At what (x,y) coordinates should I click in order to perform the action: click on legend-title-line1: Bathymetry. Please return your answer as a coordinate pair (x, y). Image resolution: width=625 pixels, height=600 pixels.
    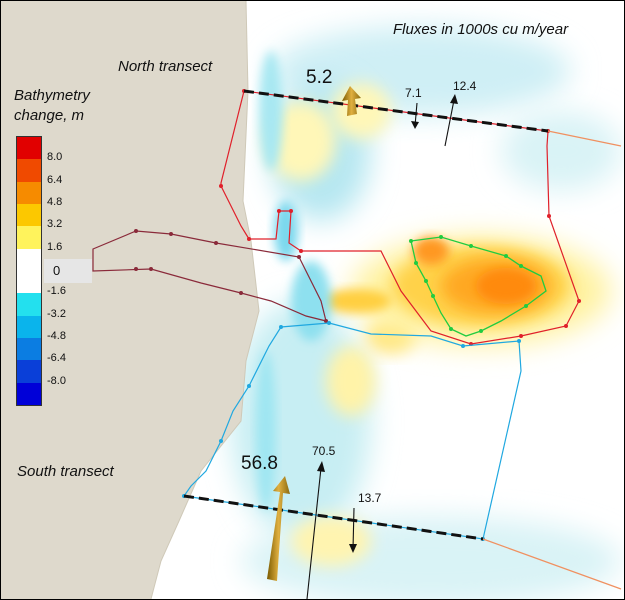
    Looking at the image, I should click on (52, 95).